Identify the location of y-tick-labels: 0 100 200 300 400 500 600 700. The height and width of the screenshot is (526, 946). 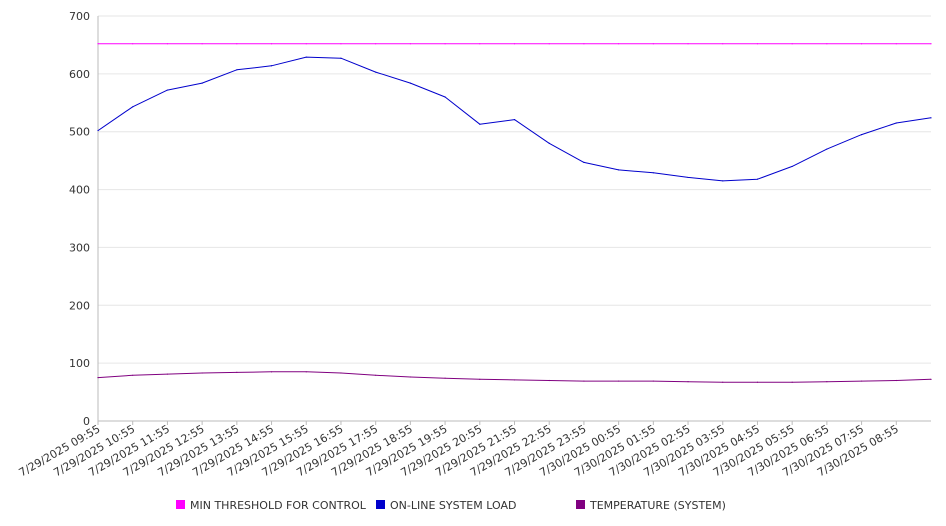
(79, 219).